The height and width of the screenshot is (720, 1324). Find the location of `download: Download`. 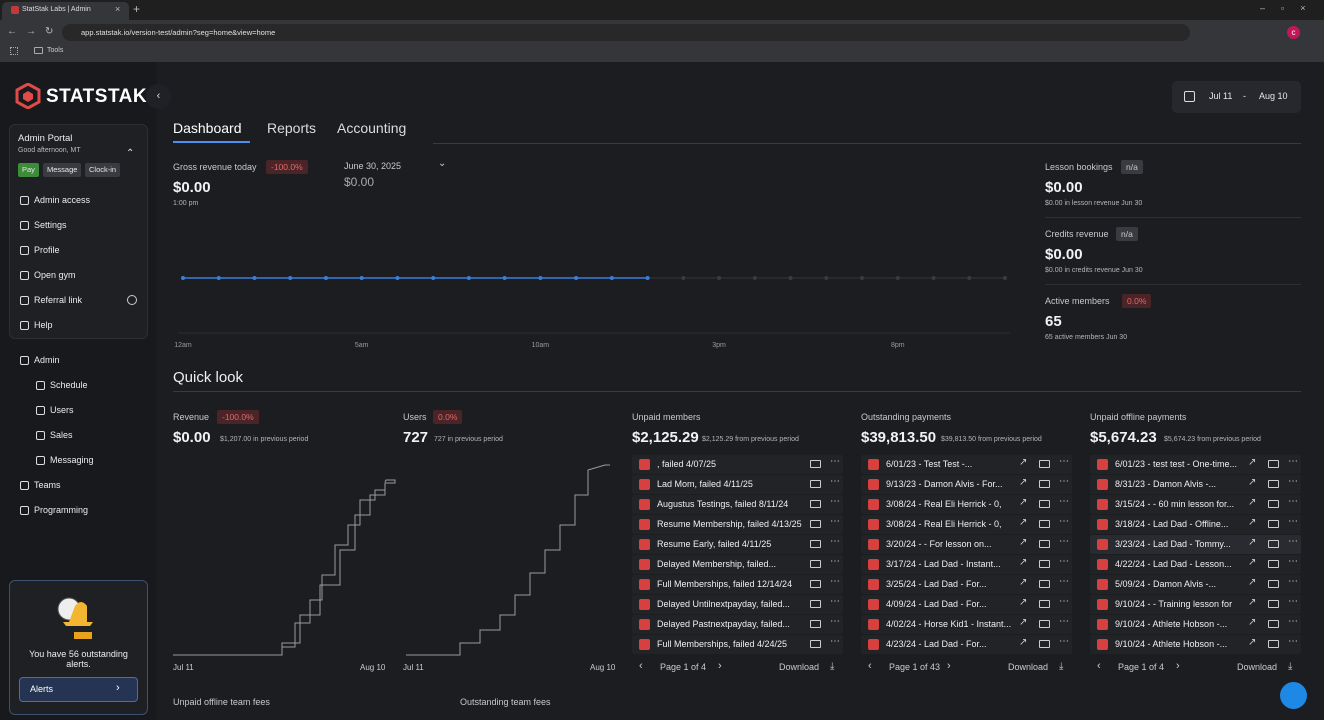

download: Download is located at coordinates (1257, 667).